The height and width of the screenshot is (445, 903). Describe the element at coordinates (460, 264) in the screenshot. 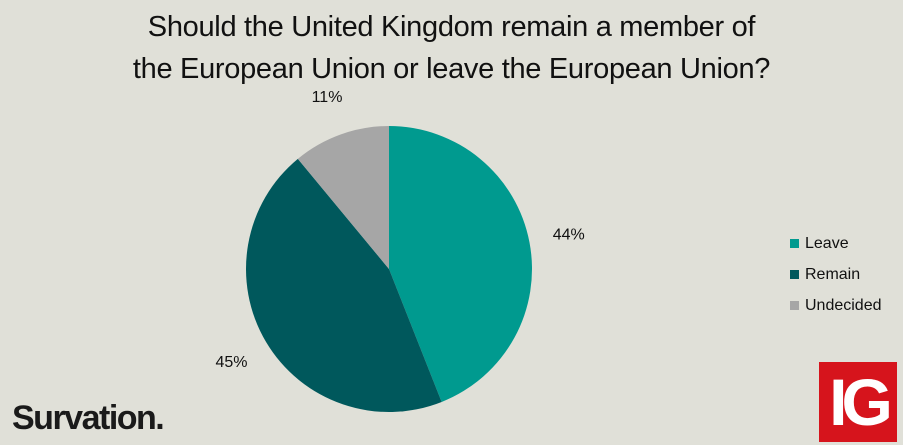

I see `pie-slice-leave` at that location.